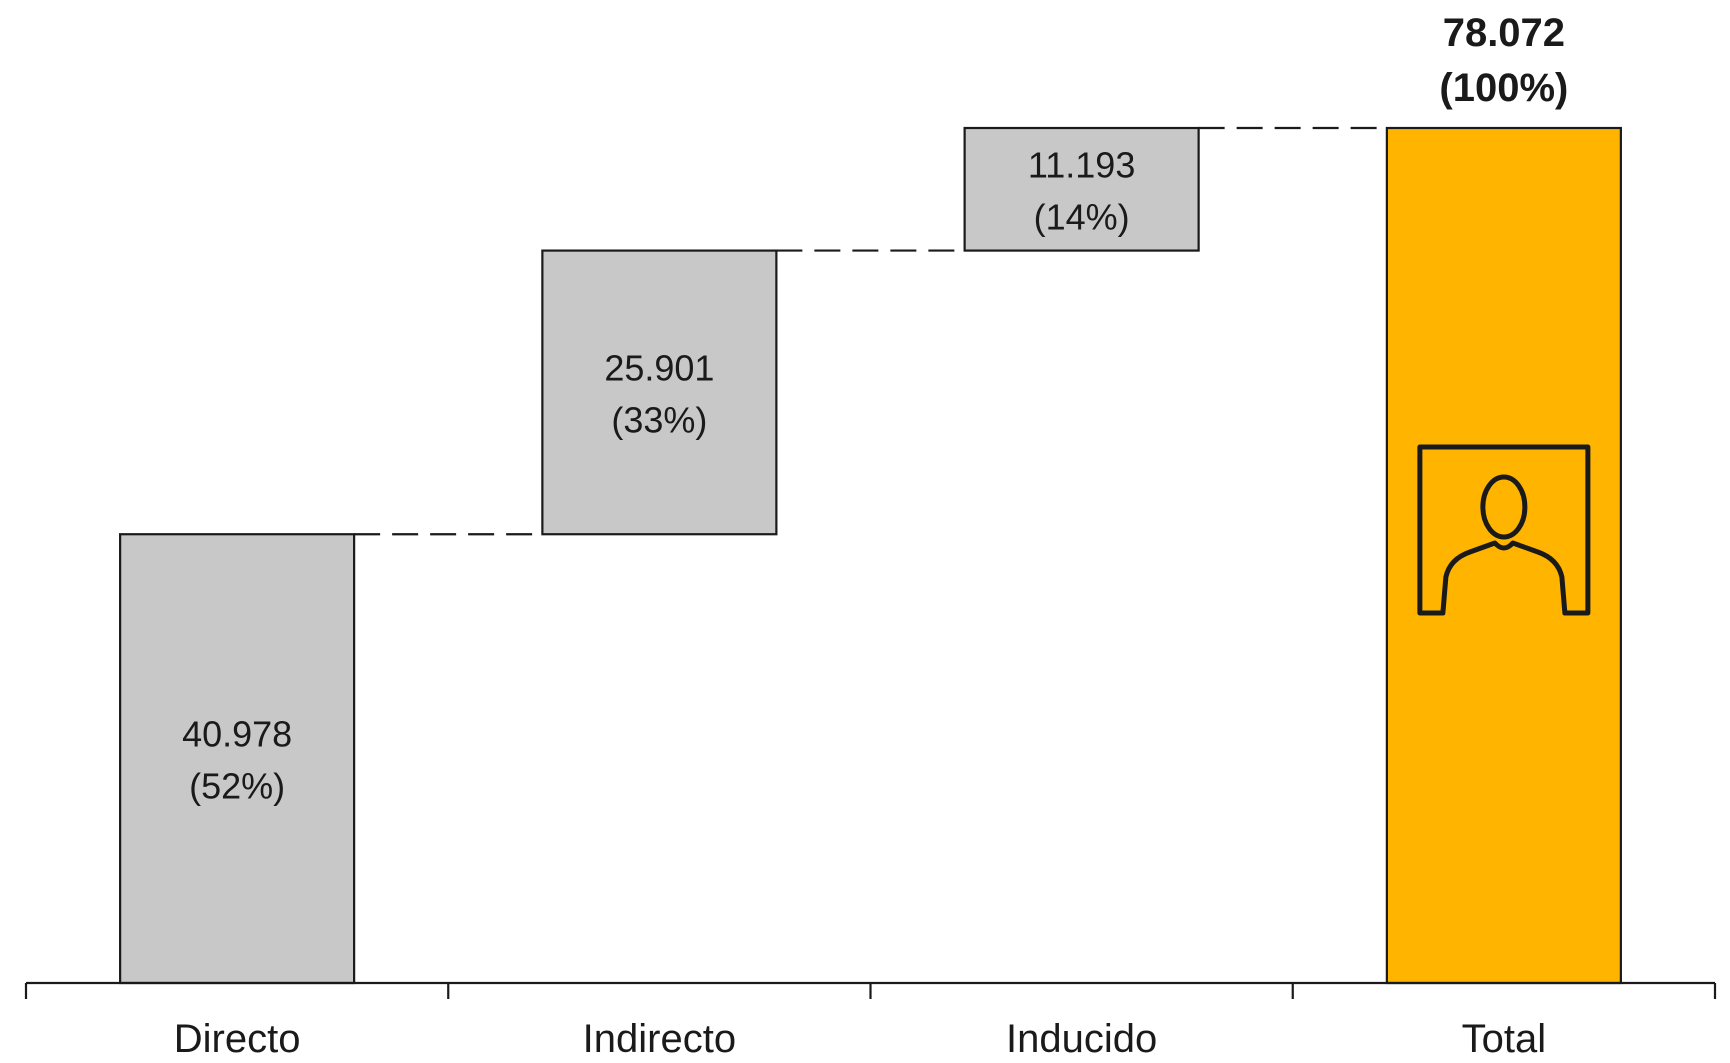  Describe the element at coordinates (1503, 88) in the screenshot. I see `data-label-percent: (100%)` at that location.